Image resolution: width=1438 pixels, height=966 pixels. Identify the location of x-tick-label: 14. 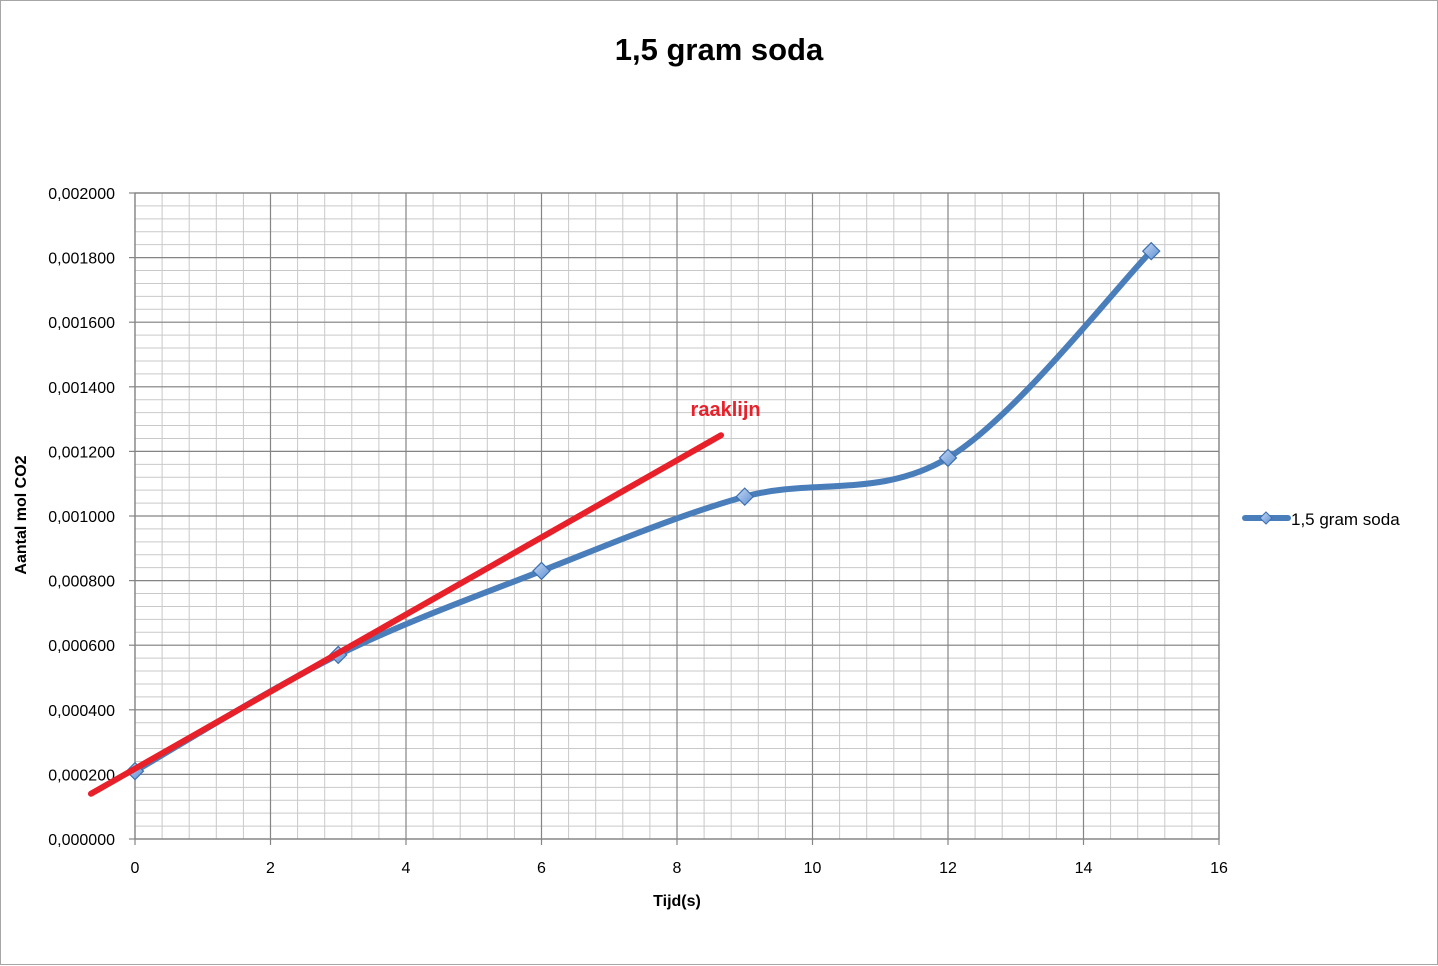
(1084, 868).